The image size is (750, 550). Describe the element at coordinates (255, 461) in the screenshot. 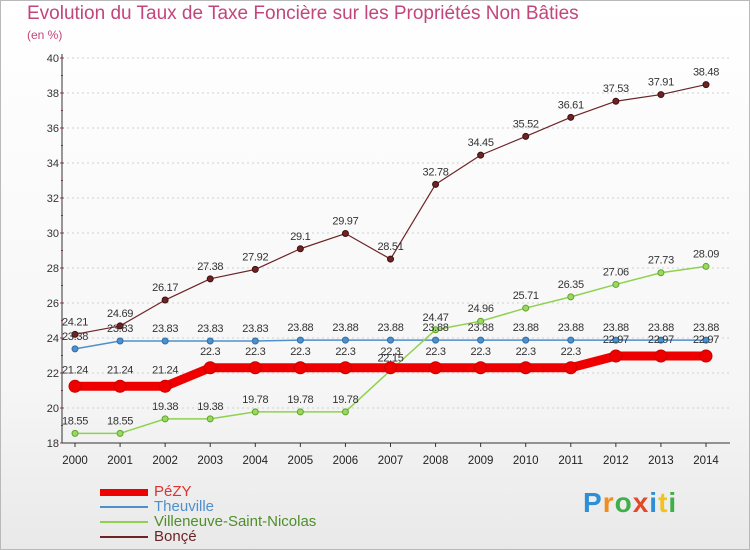

I see `x-tick-label: 2004` at that location.